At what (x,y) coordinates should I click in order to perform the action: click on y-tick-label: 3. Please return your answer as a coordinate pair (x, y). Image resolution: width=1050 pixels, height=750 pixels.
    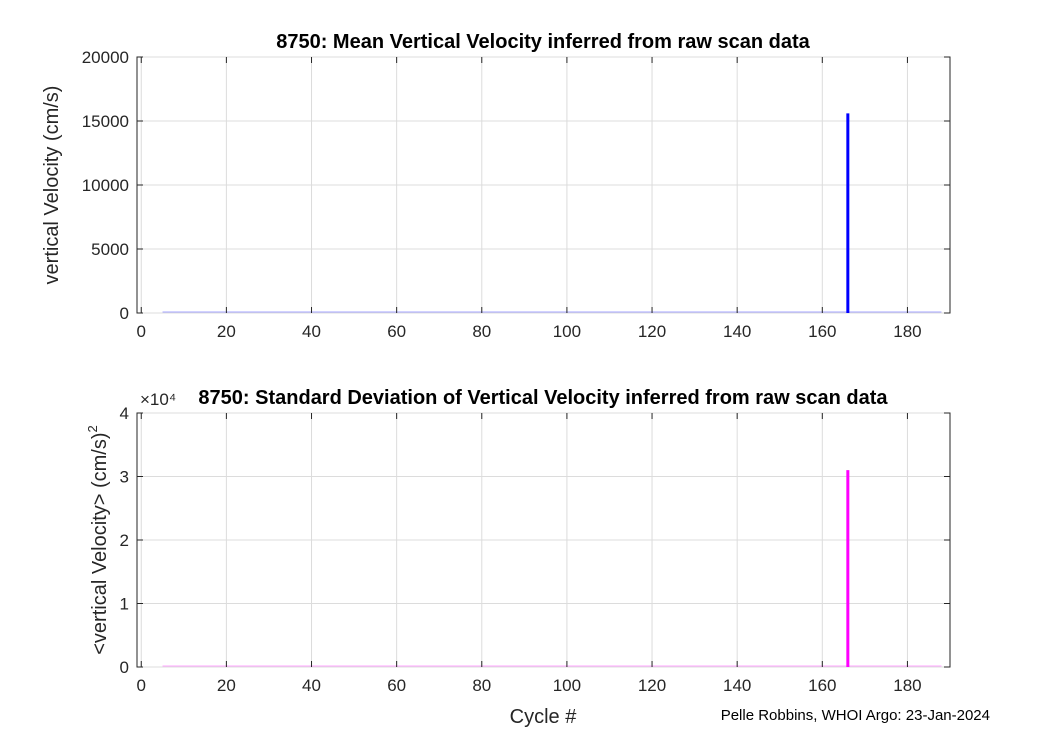
    Looking at the image, I should click on (124, 477).